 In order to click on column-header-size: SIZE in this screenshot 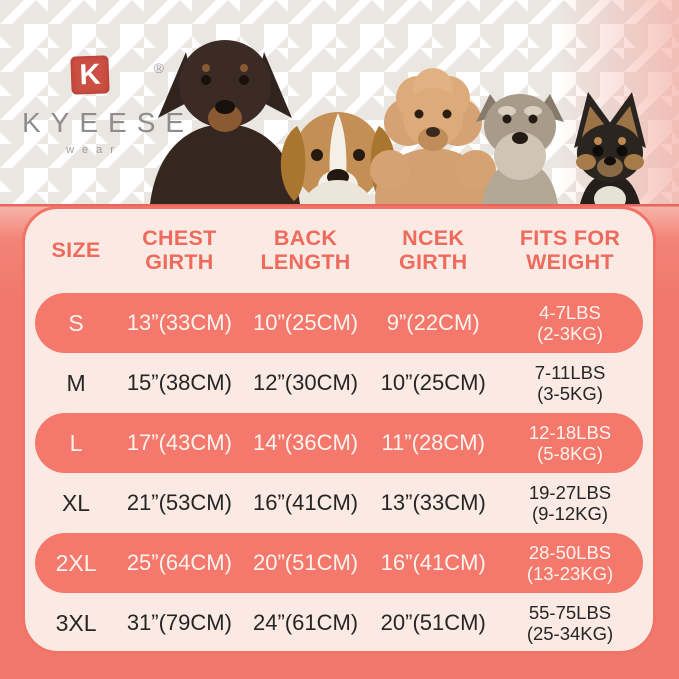, I will do `click(76, 250)`.